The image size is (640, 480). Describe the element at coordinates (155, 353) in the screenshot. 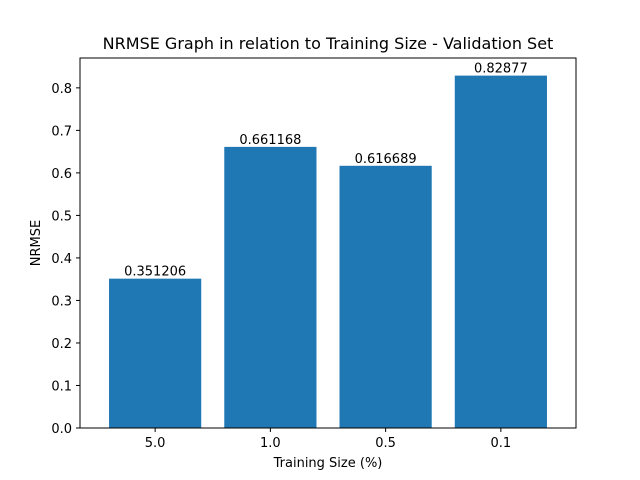

I see `bar-5.0` at that location.